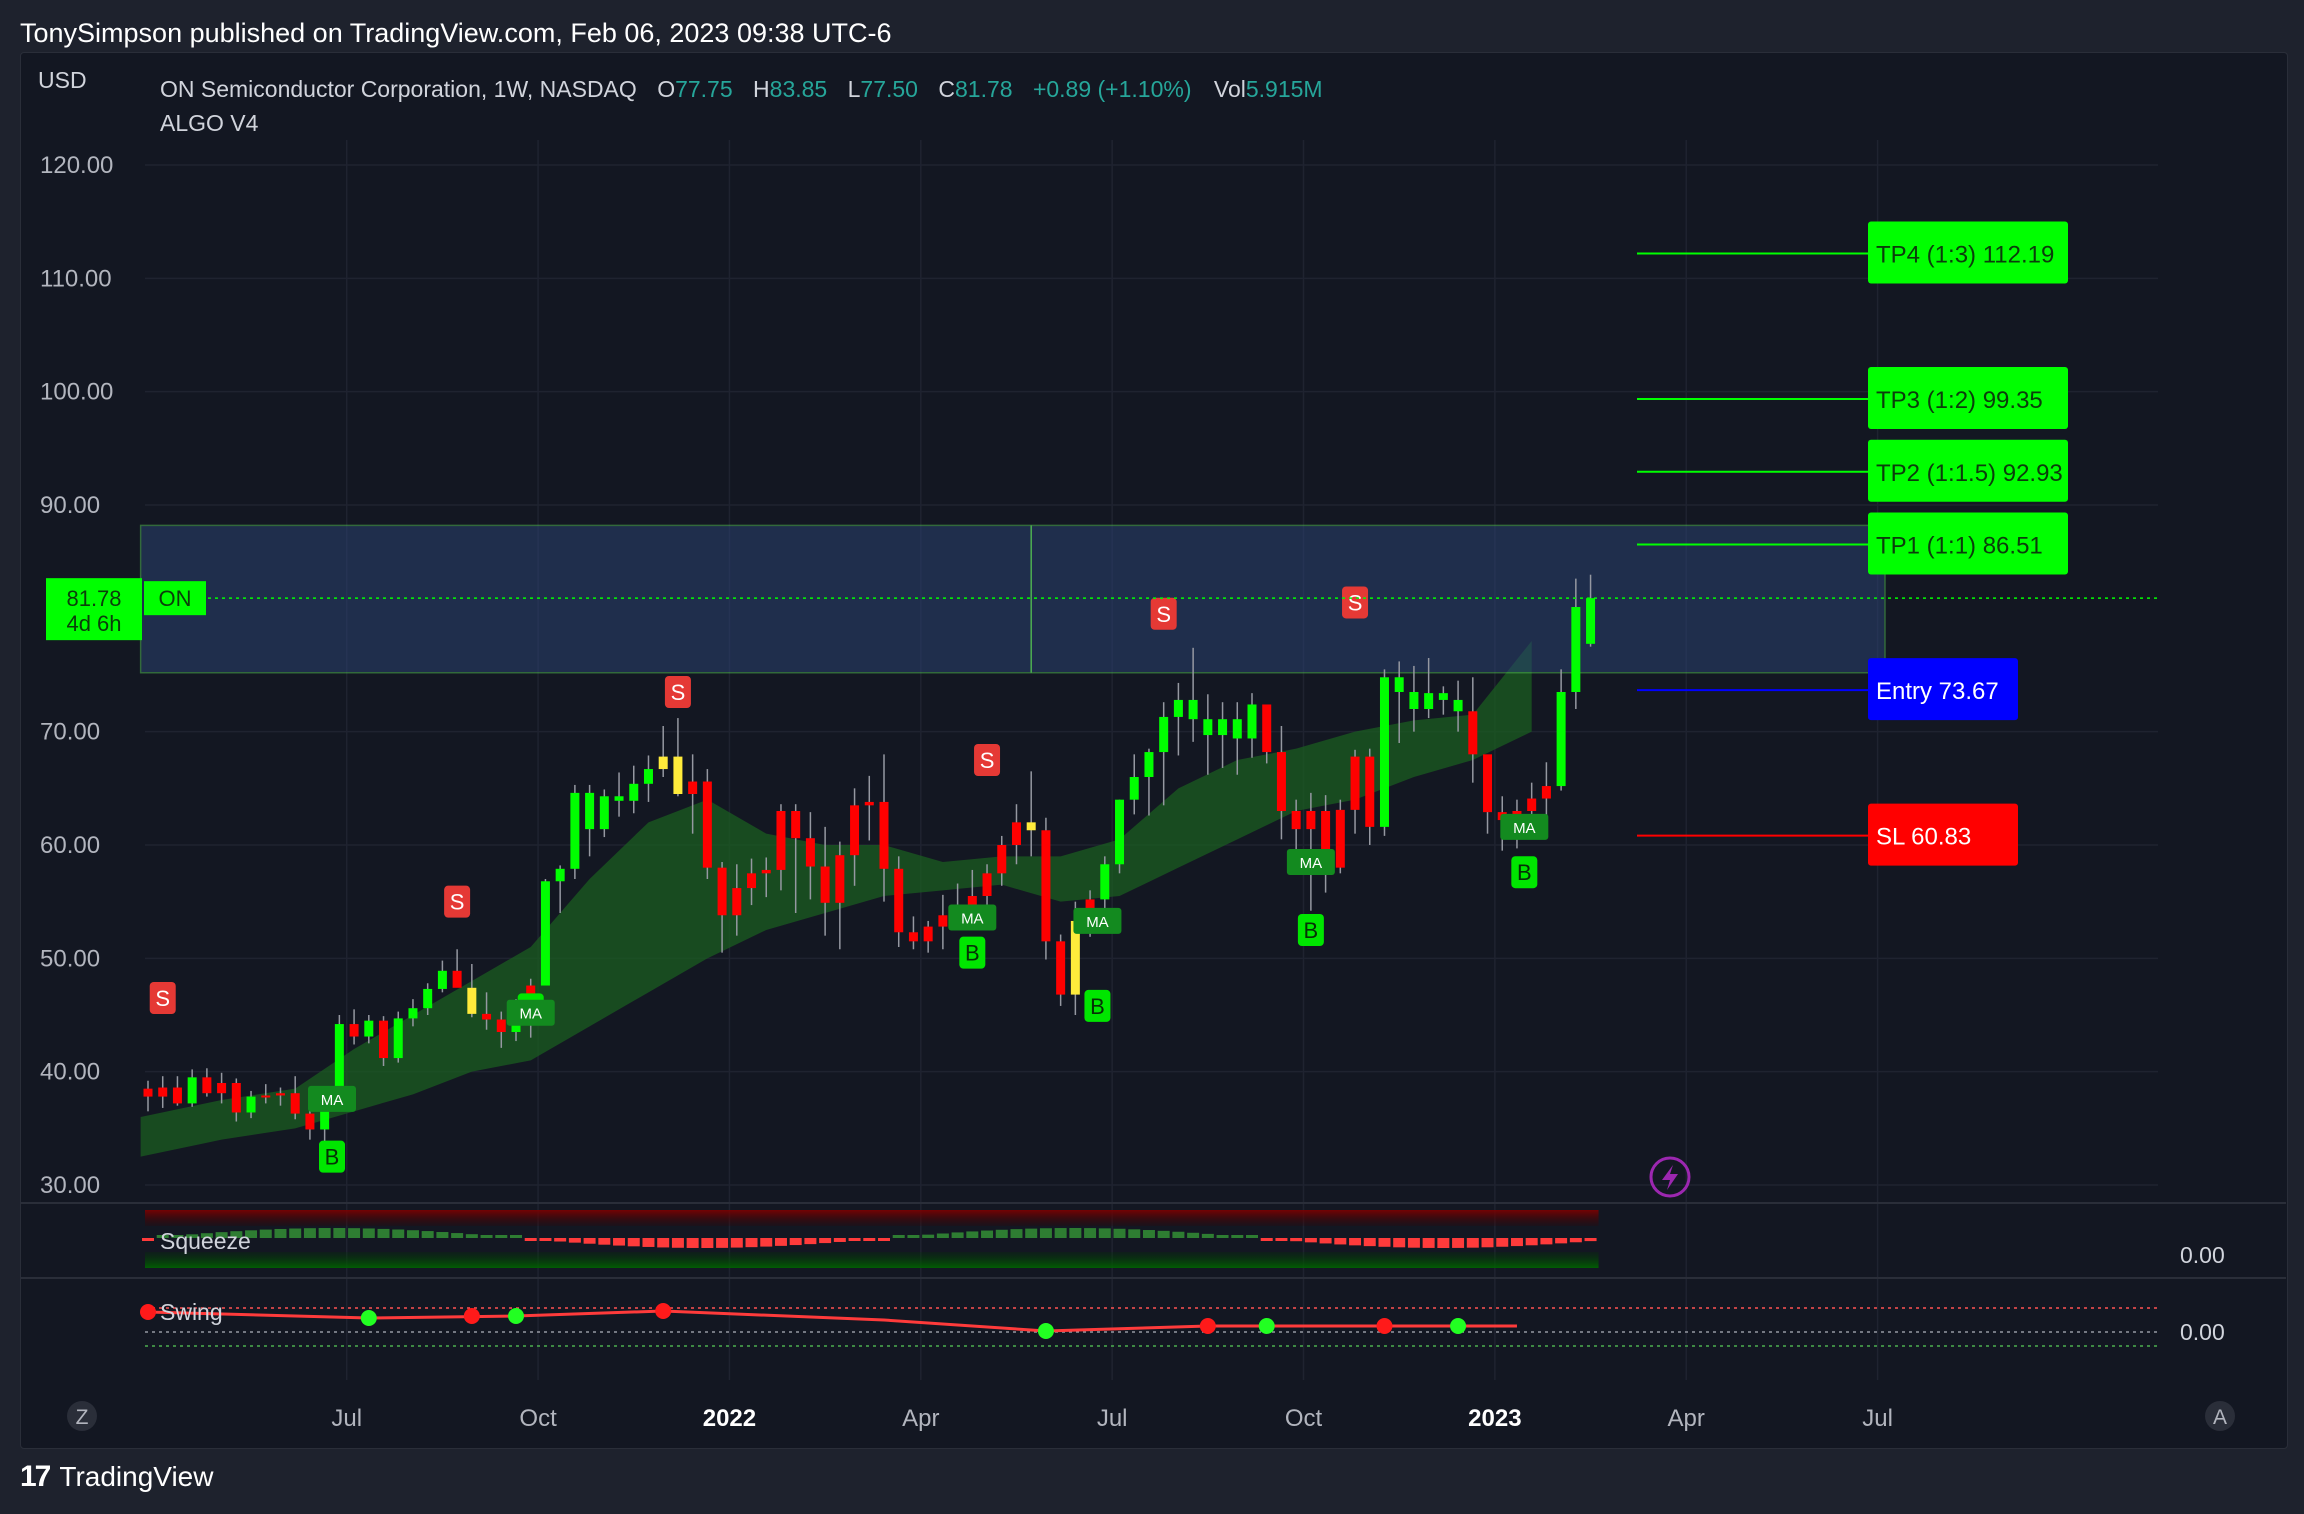  I want to click on corner-left-label: Z, so click(82, 1417).